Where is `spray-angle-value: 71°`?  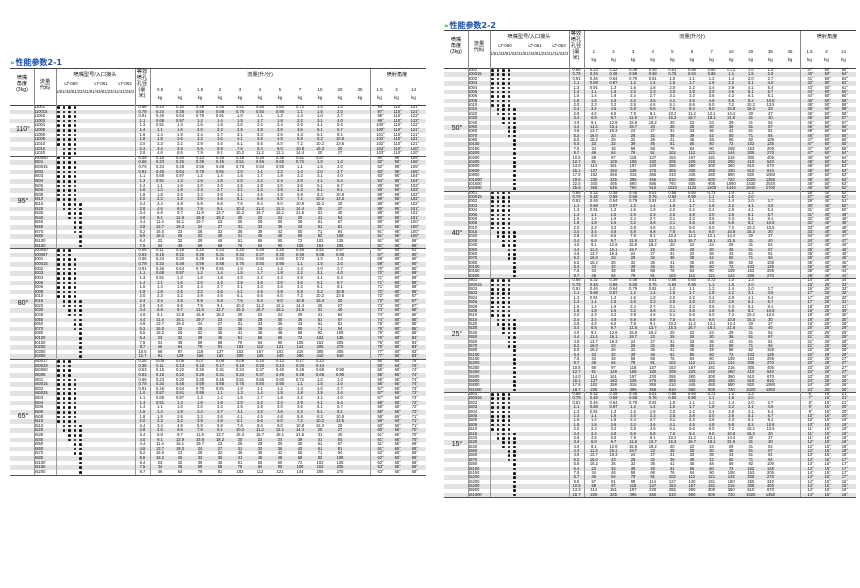
spray-angle-value: 71° is located at coordinates (380, 287).